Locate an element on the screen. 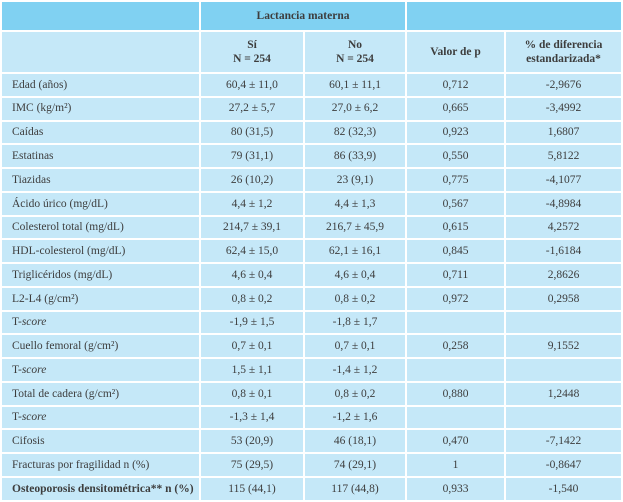 The image size is (623, 502). cell-p-value: 1 is located at coordinates (456, 465).